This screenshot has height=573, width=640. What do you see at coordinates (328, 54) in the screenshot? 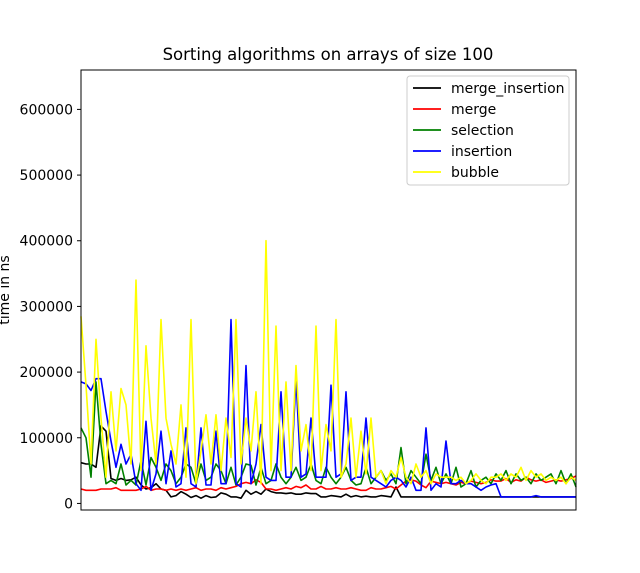
I see `chart-title: Sorting algorithms on arrays of size 100` at bounding box center [328, 54].